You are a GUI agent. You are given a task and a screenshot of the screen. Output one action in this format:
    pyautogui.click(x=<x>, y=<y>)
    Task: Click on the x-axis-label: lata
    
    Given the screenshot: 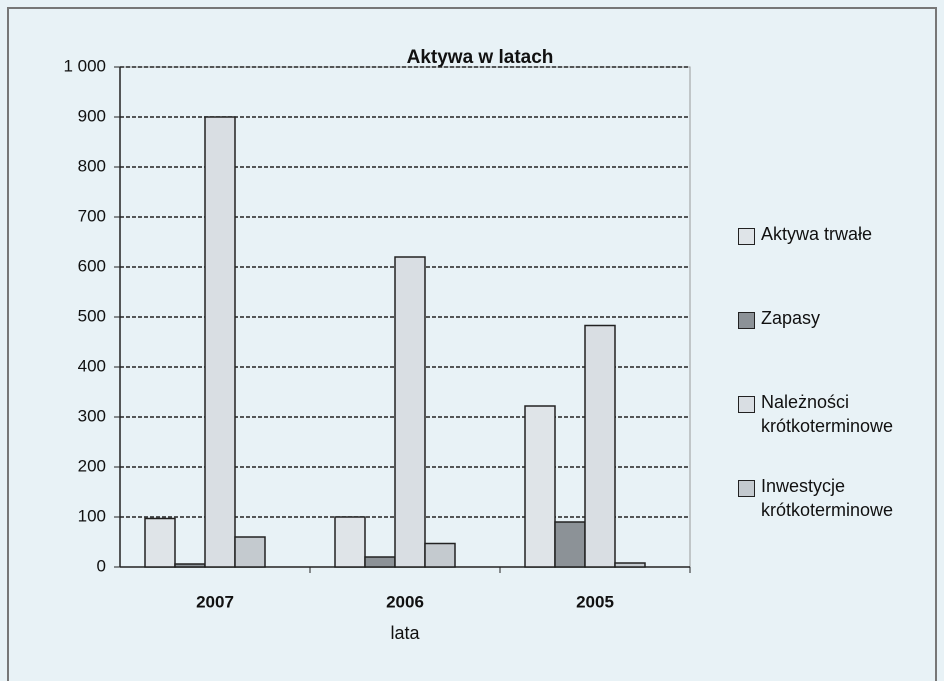 What is the action you would take?
    pyautogui.click(x=405, y=633)
    